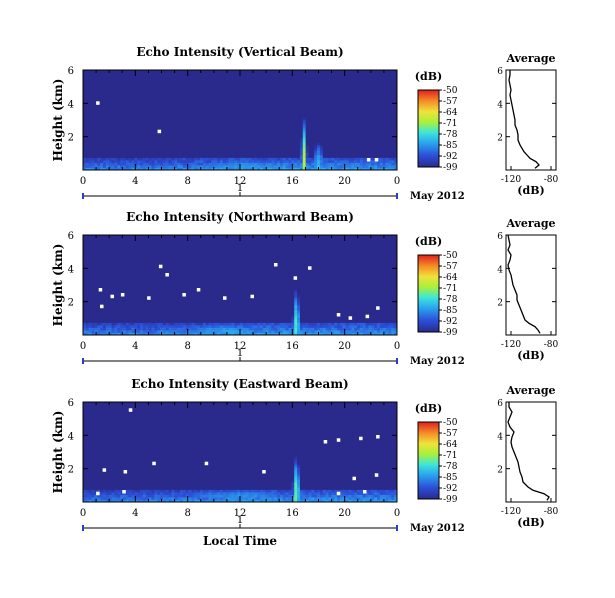 This screenshot has width=615, height=598. What do you see at coordinates (397, 181) in the screenshot?
I see `x-tick-label: 0` at bounding box center [397, 181].